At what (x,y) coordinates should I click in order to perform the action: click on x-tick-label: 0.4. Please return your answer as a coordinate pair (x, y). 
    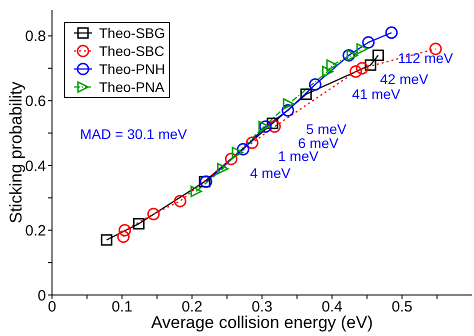
    Looking at the image, I should click on (332, 307).